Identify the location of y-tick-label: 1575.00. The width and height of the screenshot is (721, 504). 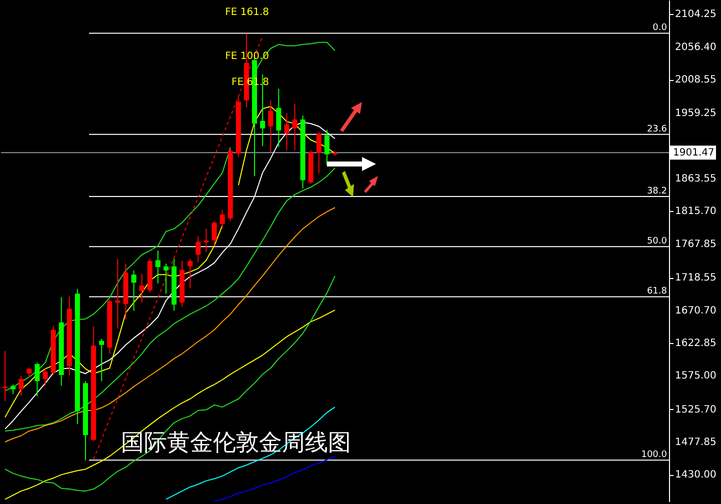
(695, 376).